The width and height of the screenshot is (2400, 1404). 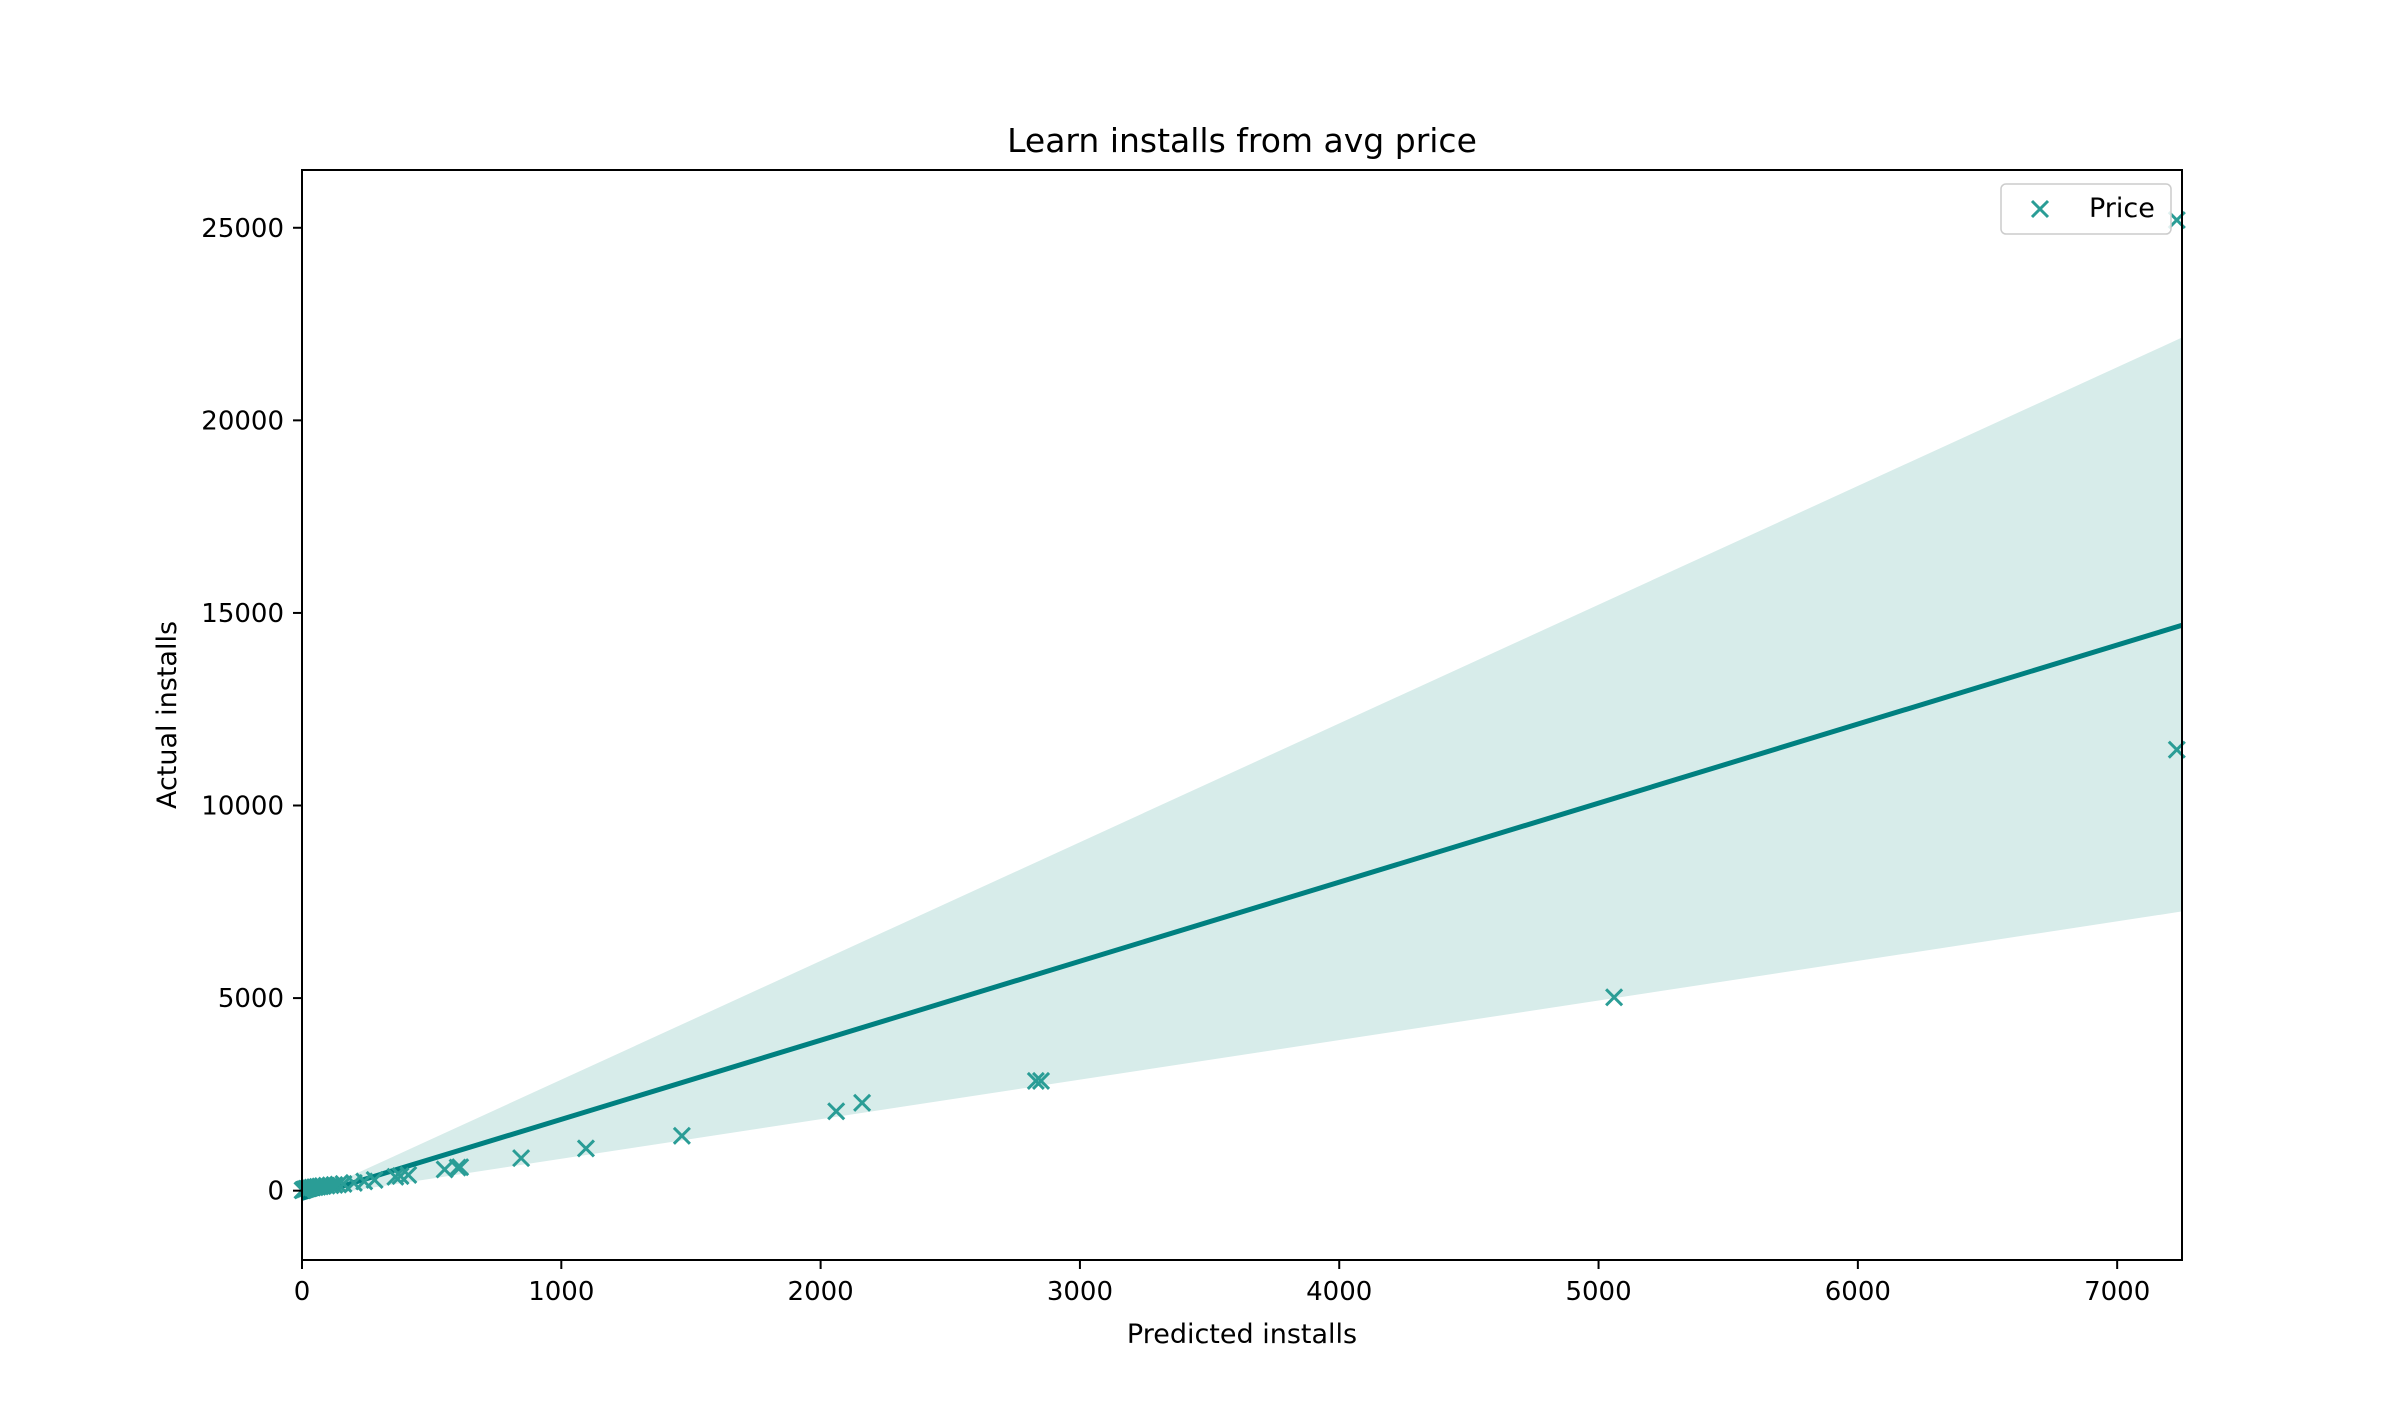 I want to click on y-tick-label: 5000, so click(x=251, y=999).